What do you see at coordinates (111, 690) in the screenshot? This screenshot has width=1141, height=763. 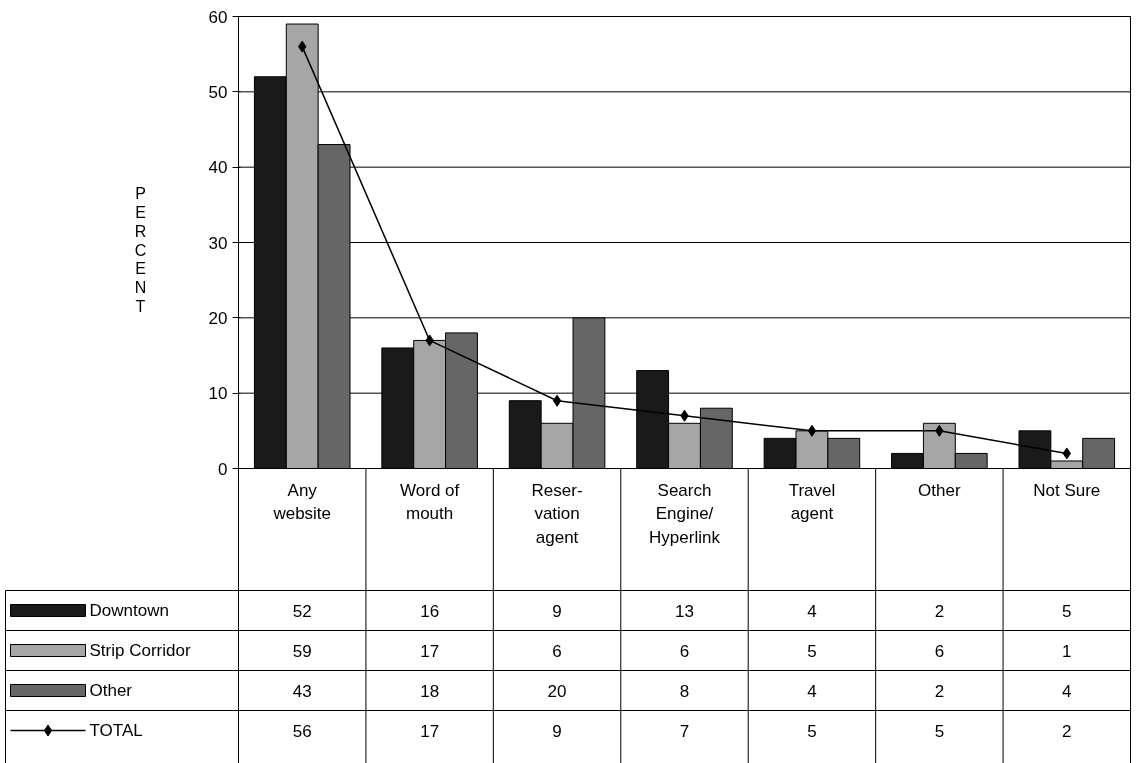 I see `legend-label: Other` at bounding box center [111, 690].